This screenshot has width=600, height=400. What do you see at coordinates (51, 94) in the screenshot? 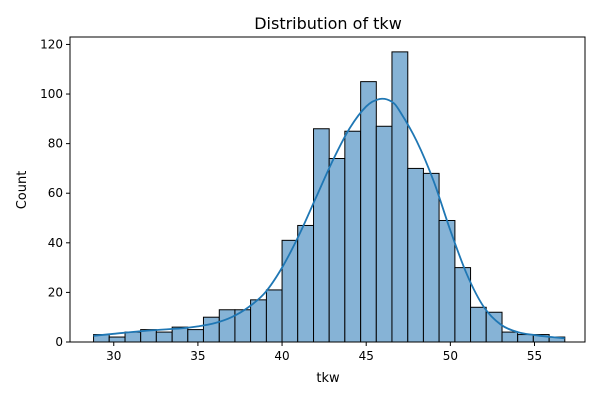
I see `y-tick-label: 100` at bounding box center [51, 94].